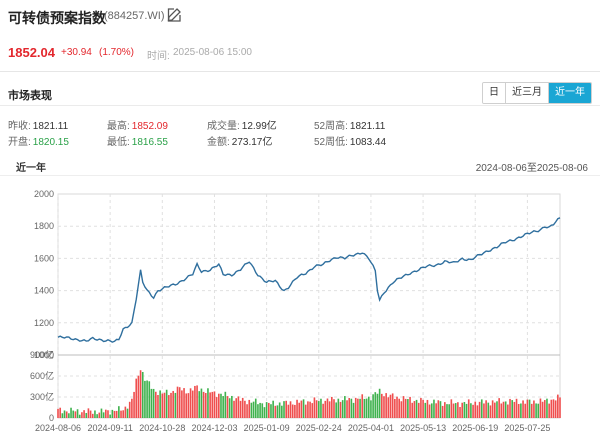 The height and width of the screenshot is (448, 600). I want to click on low52-value: 1083.44, so click(368, 142).